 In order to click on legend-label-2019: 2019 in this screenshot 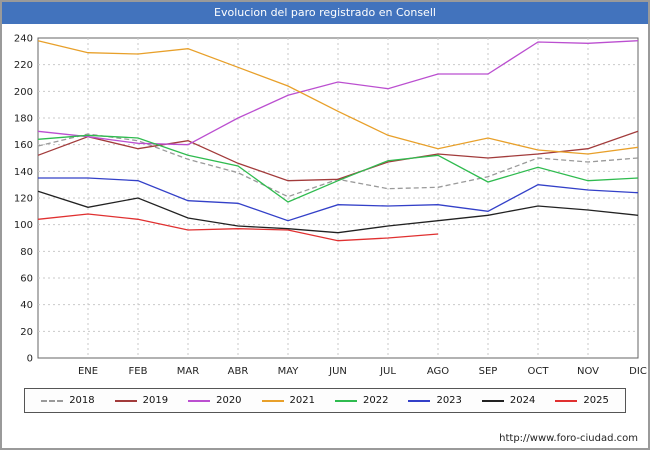, I will do `click(155, 400)`.